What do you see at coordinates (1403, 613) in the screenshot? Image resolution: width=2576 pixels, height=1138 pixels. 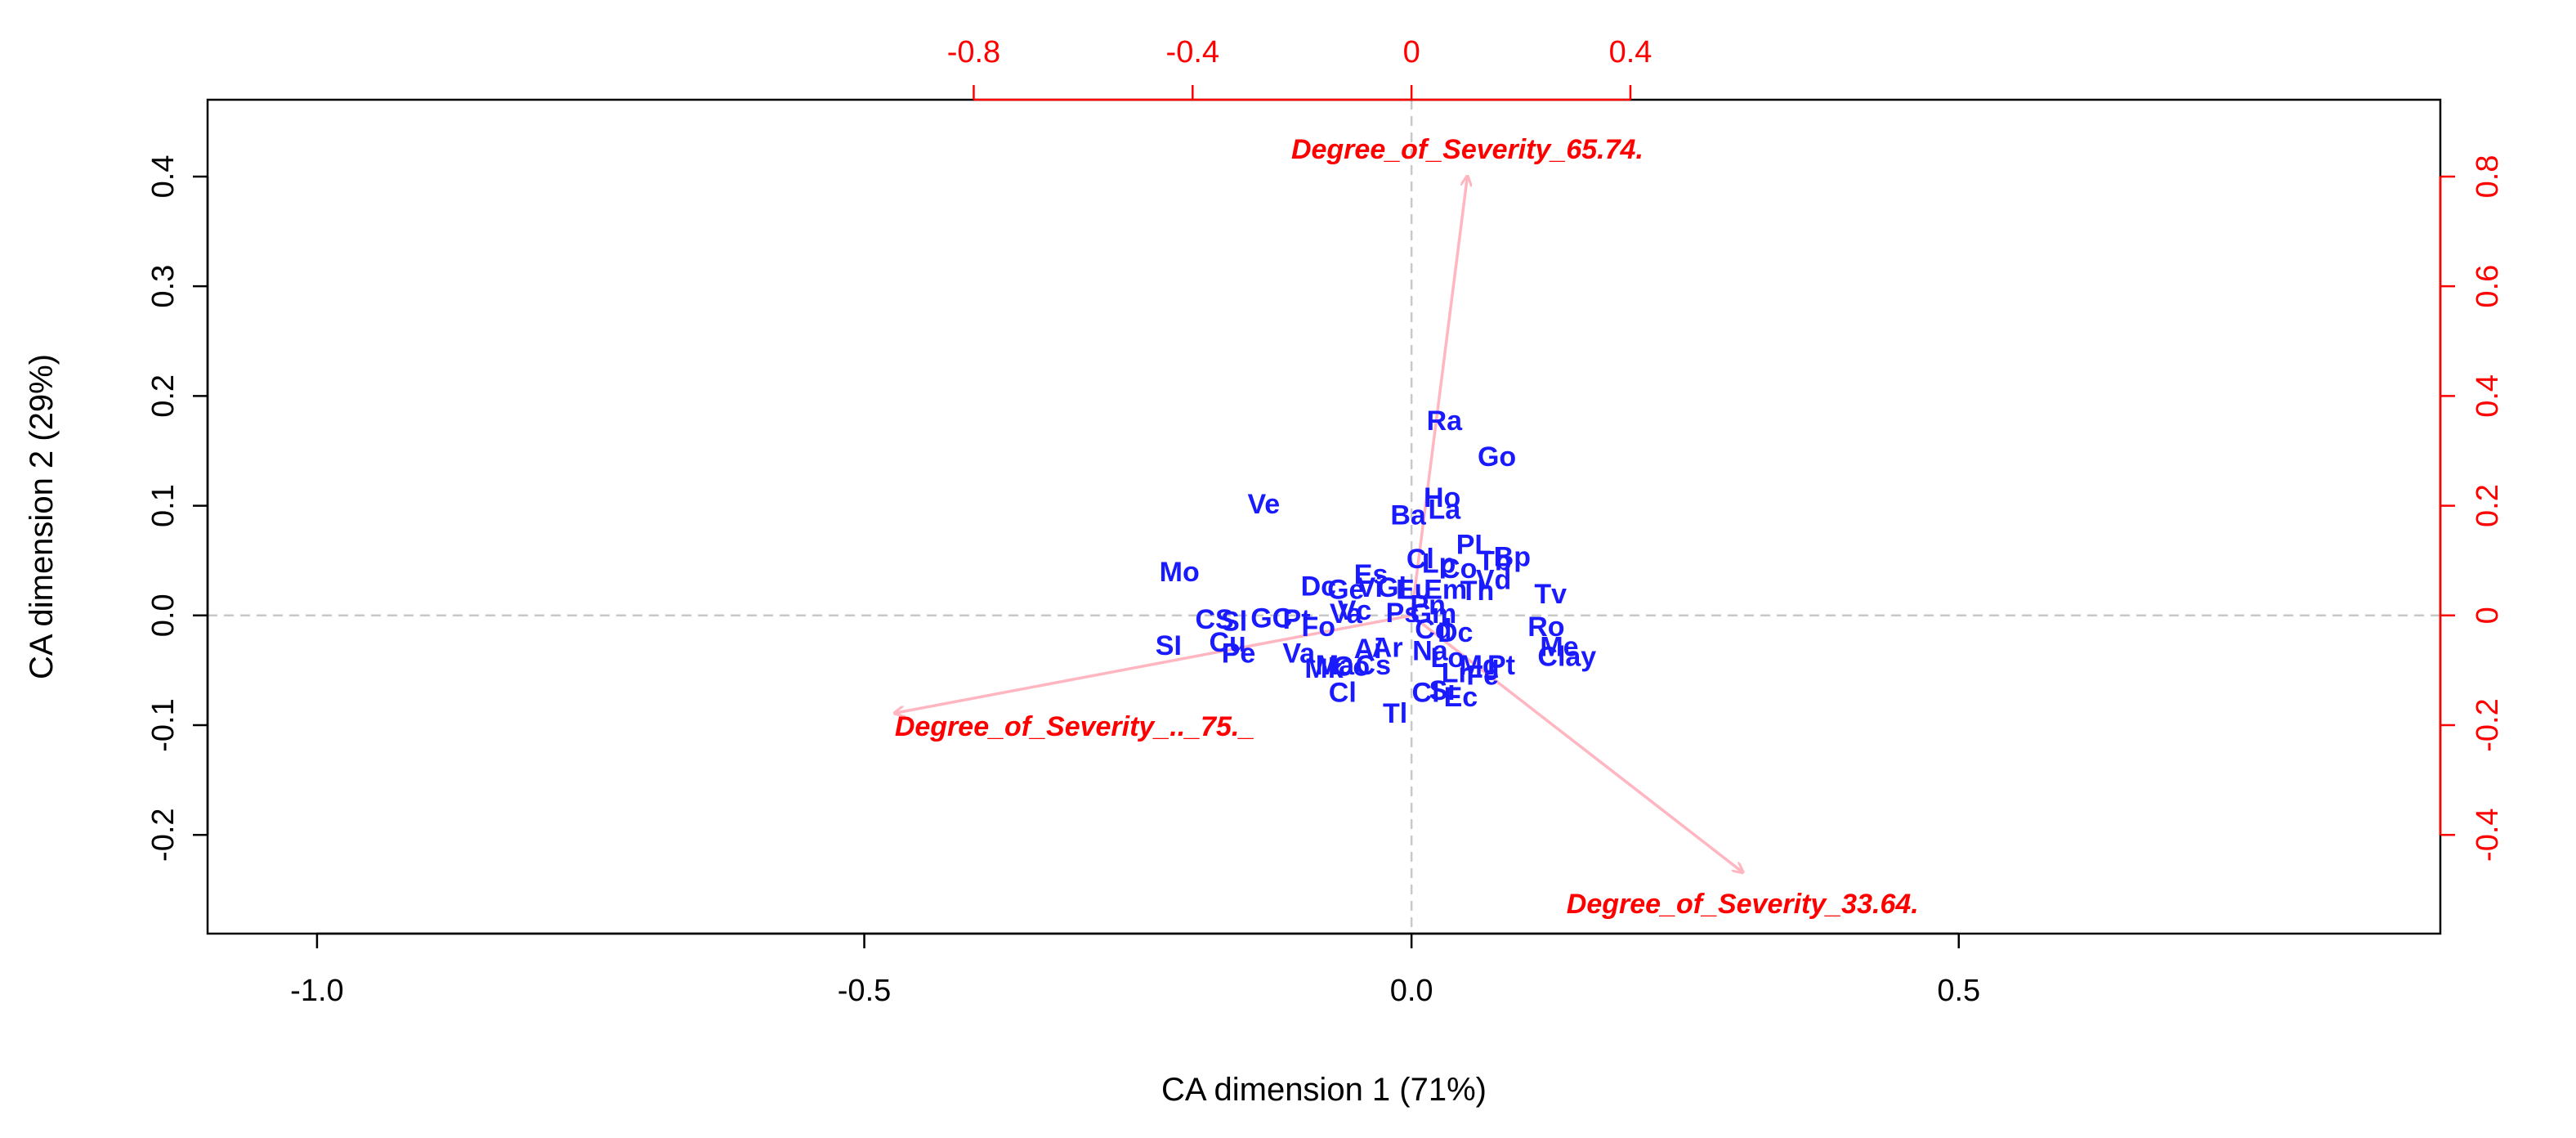 I see `row-point-label: Ps` at bounding box center [1403, 613].